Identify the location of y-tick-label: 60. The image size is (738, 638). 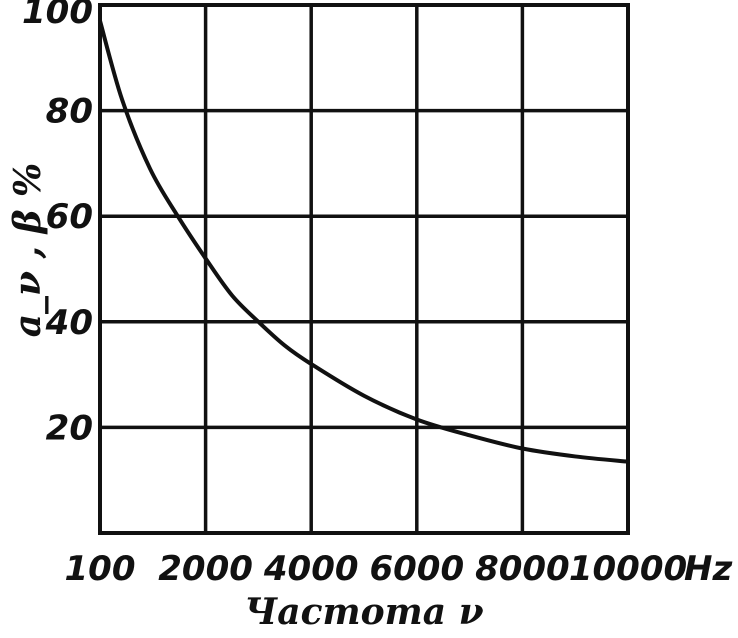
(69, 217).